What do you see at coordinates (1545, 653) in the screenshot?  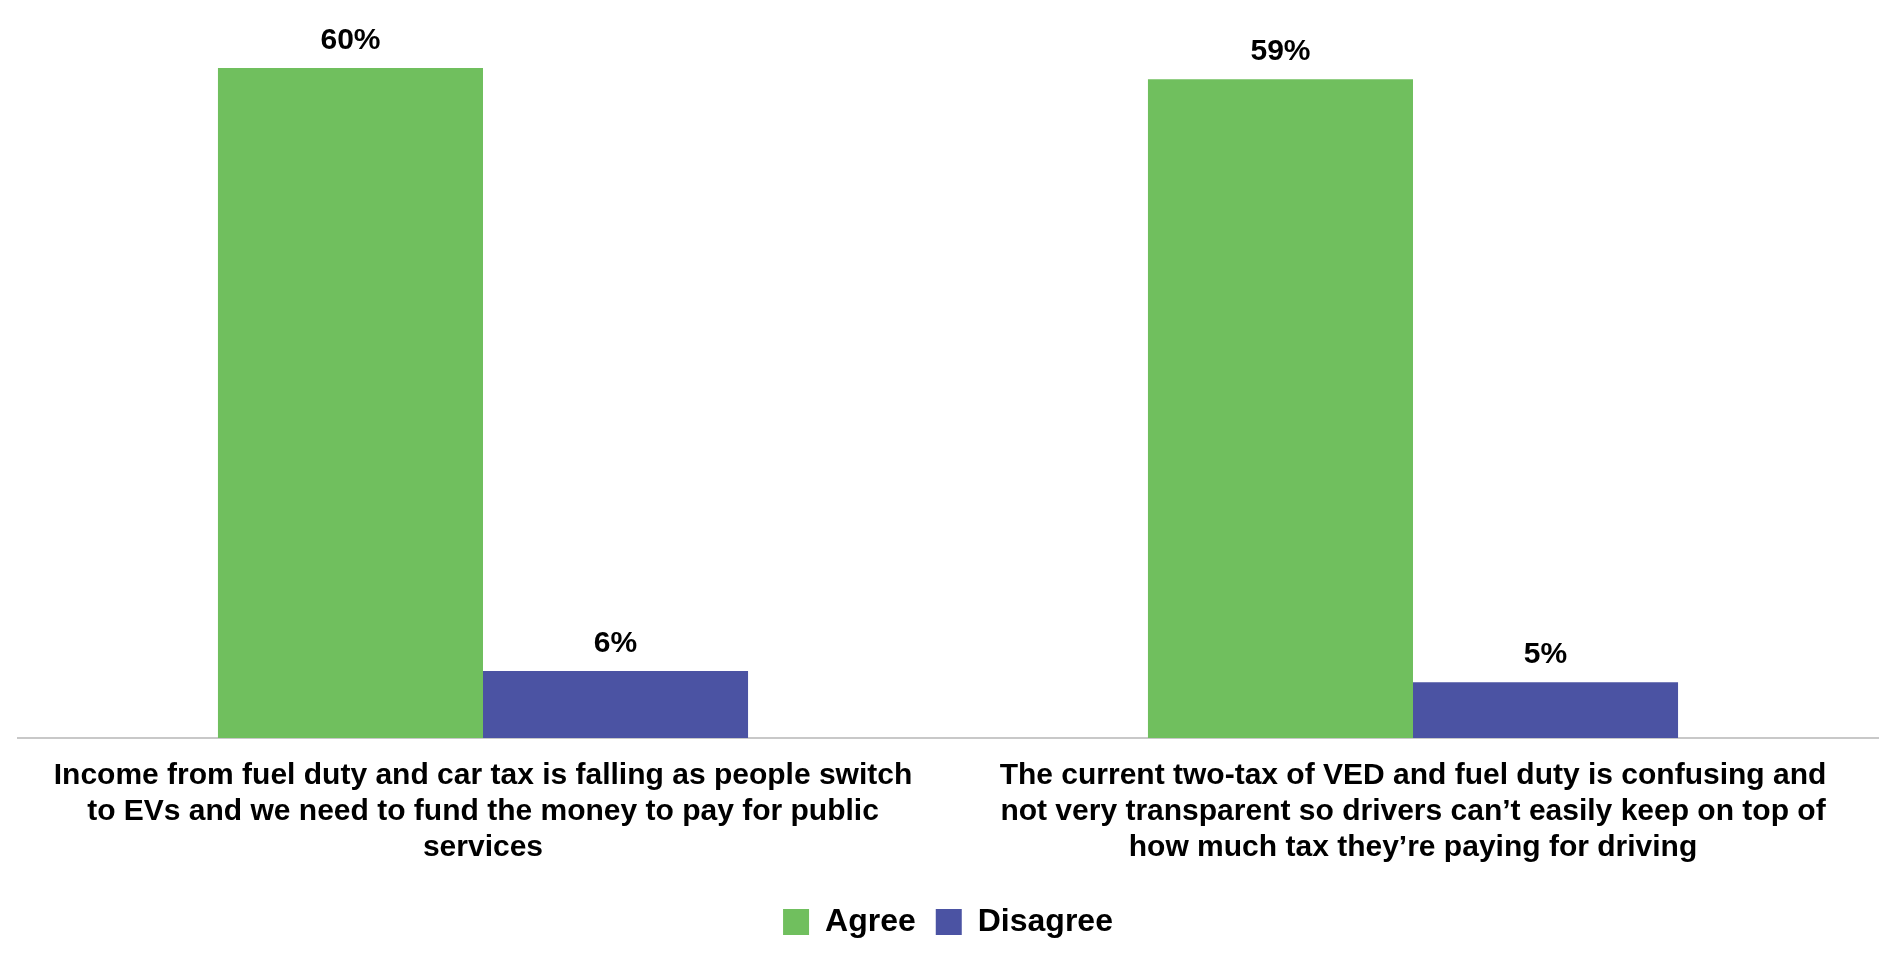 I see `data-label: 5%` at bounding box center [1545, 653].